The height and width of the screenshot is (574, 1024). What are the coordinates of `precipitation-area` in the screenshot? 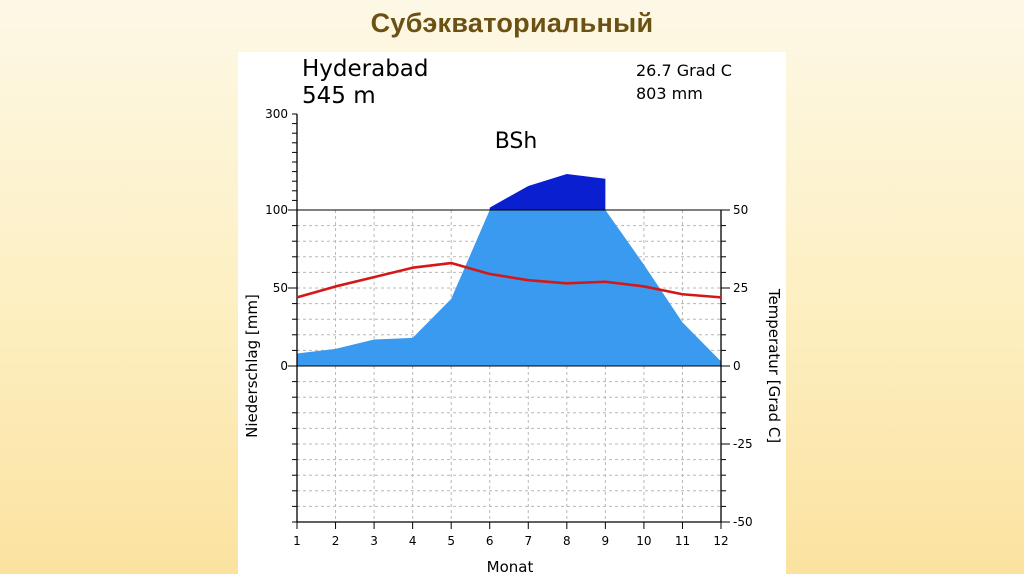 It's located at (509, 288).